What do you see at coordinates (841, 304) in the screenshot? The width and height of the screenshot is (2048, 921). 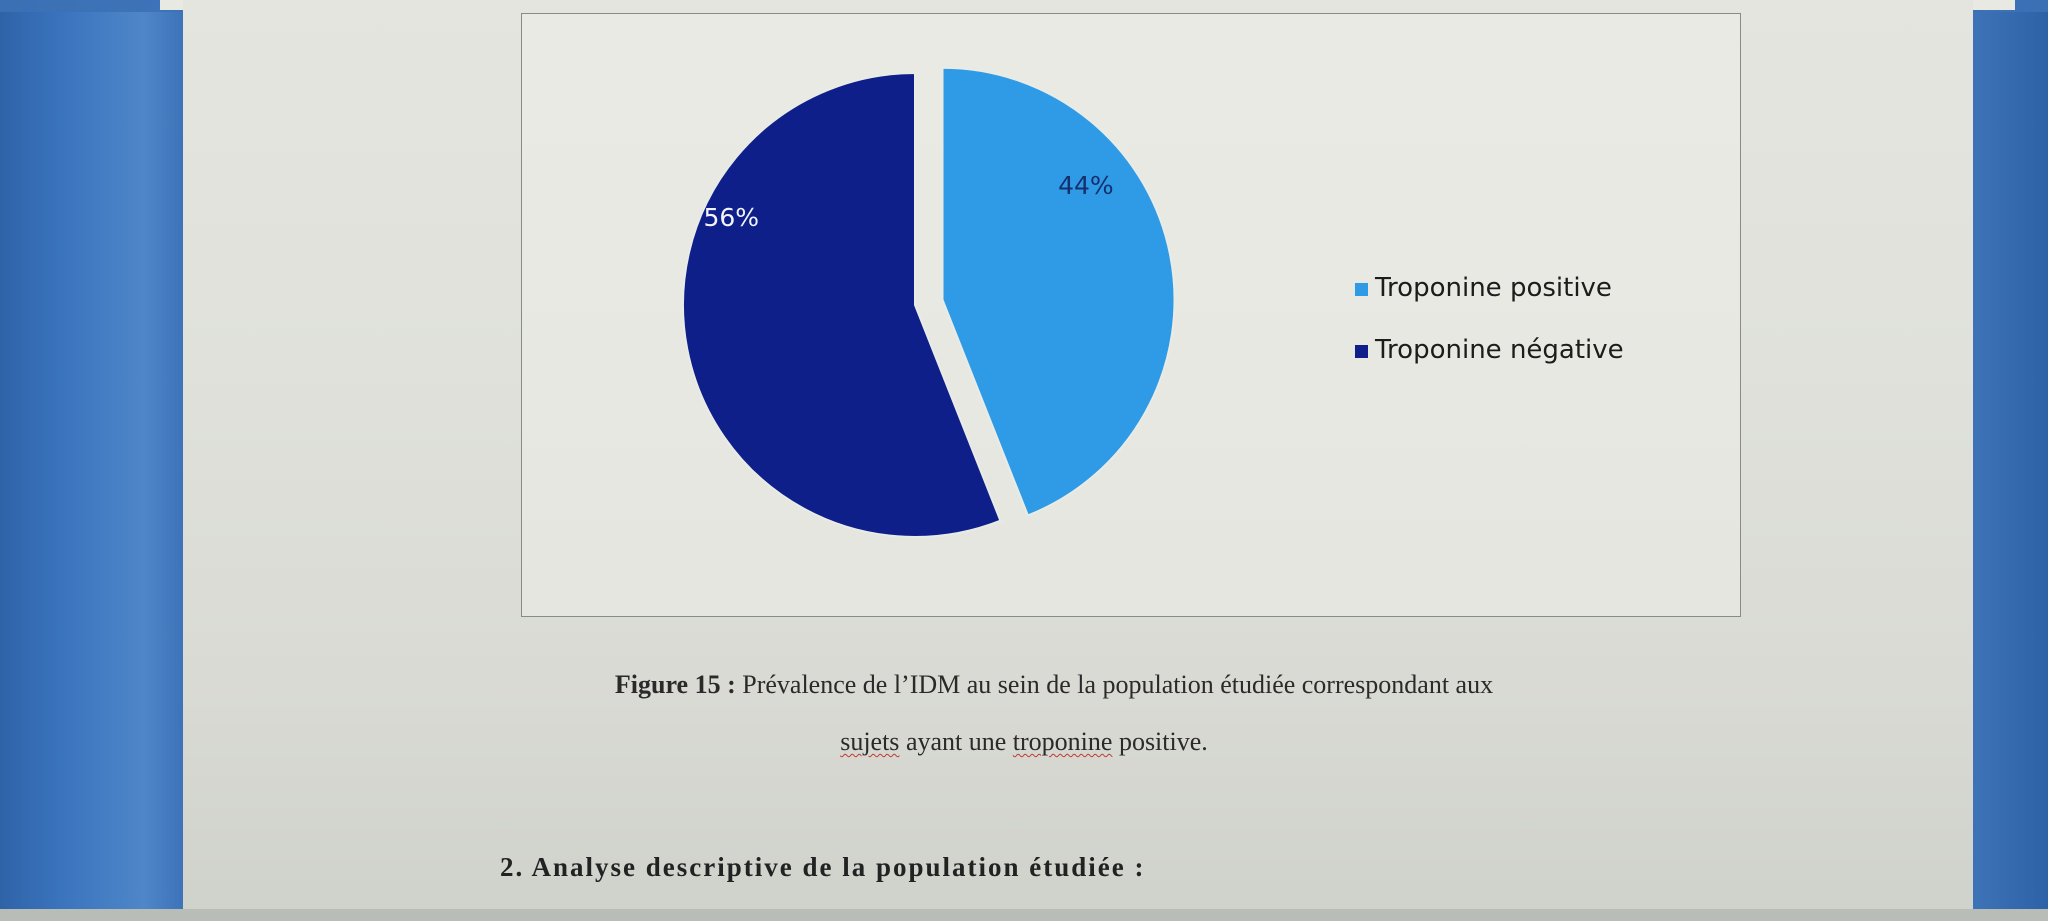 I see `pie-slice-troponine-negative` at bounding box center [841, 304].